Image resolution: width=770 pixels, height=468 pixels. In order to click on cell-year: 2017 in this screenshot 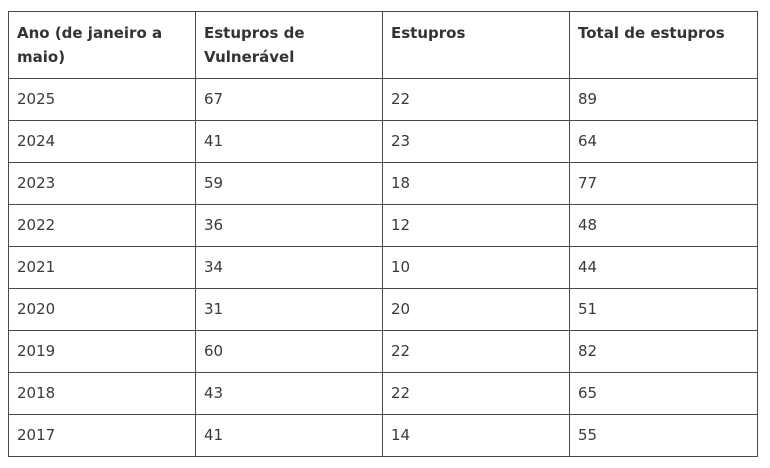, I will do `click(102, 435)`.